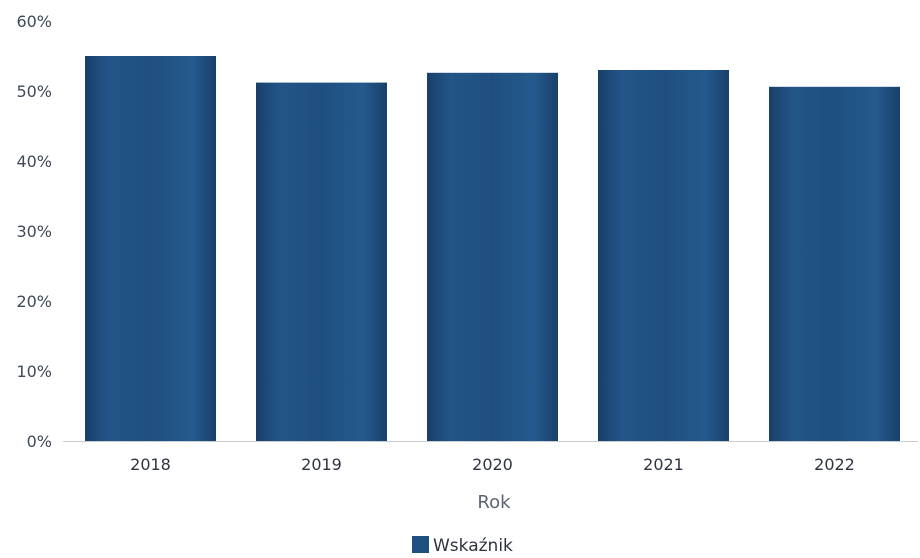 The height and width of the screenshot is (558, 920). What do you see at coordinates (34, 301) in the screenshot?
I see `y-tick-label: 20%` at bounding box center [34, 301].